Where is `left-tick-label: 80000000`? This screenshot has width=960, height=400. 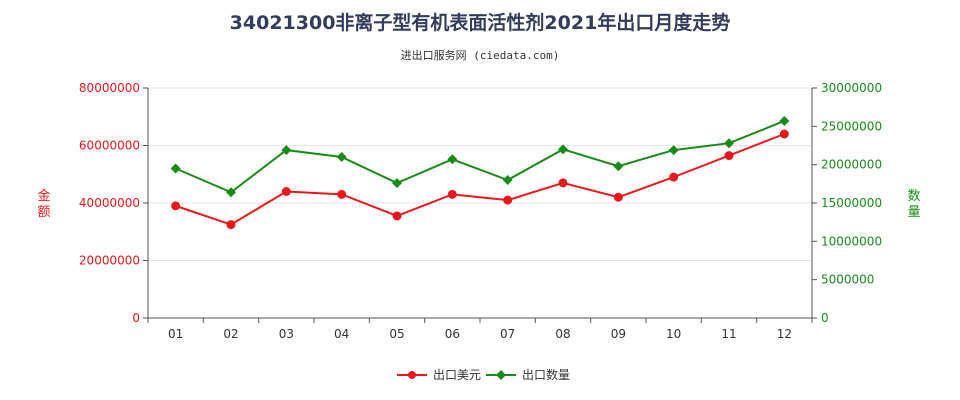
left-tick-label: 80000000 is located at coordinates (109, 88).